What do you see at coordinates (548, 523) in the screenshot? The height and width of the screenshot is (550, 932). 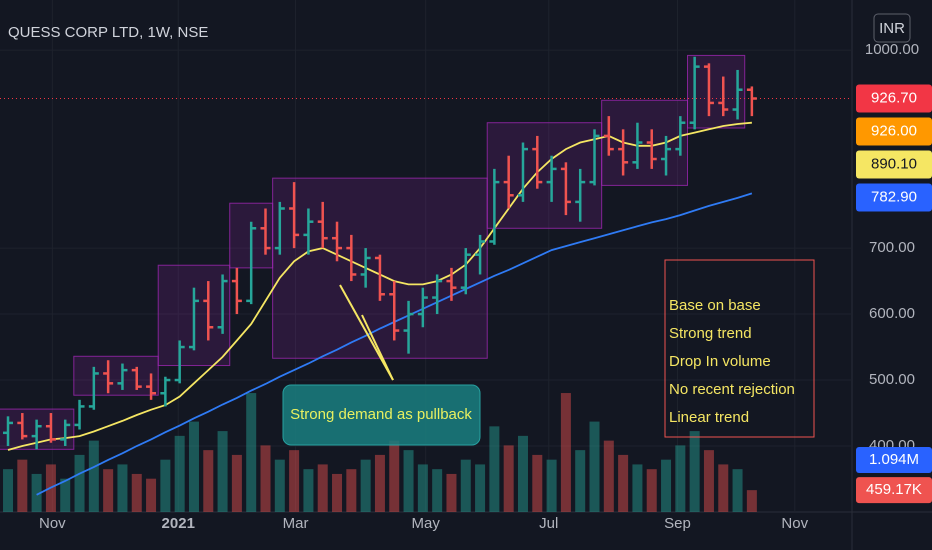 I see `x-tick-label: Jul` at bounding box center [548, 523].